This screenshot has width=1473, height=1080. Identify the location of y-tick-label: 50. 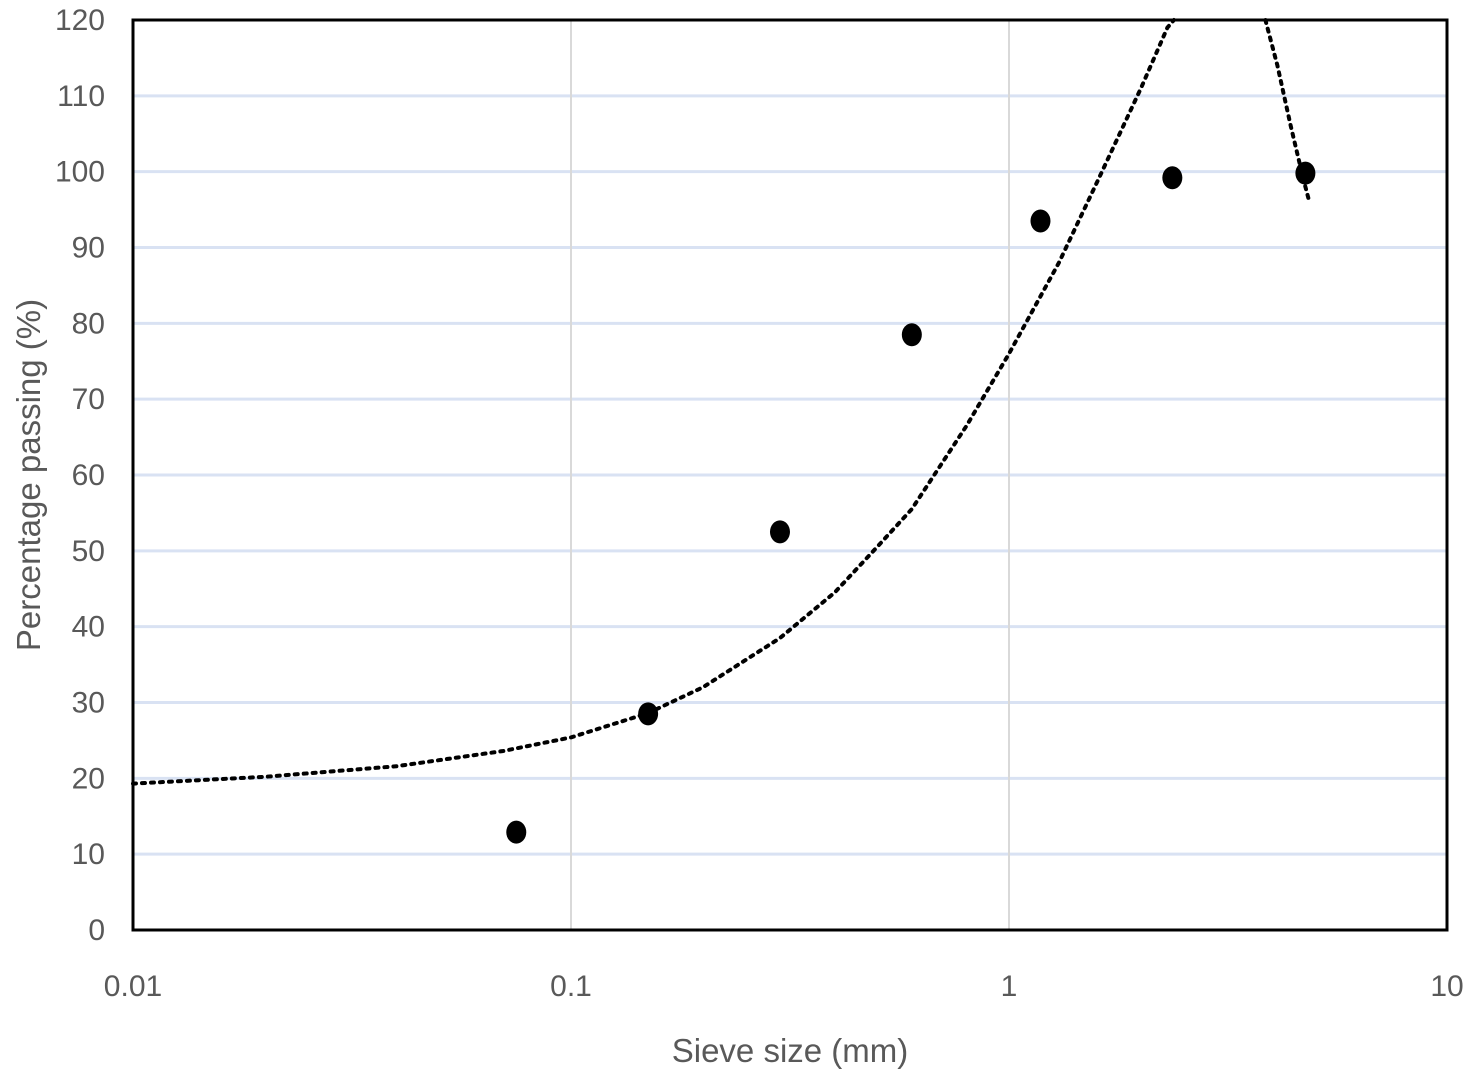
(88, 551).